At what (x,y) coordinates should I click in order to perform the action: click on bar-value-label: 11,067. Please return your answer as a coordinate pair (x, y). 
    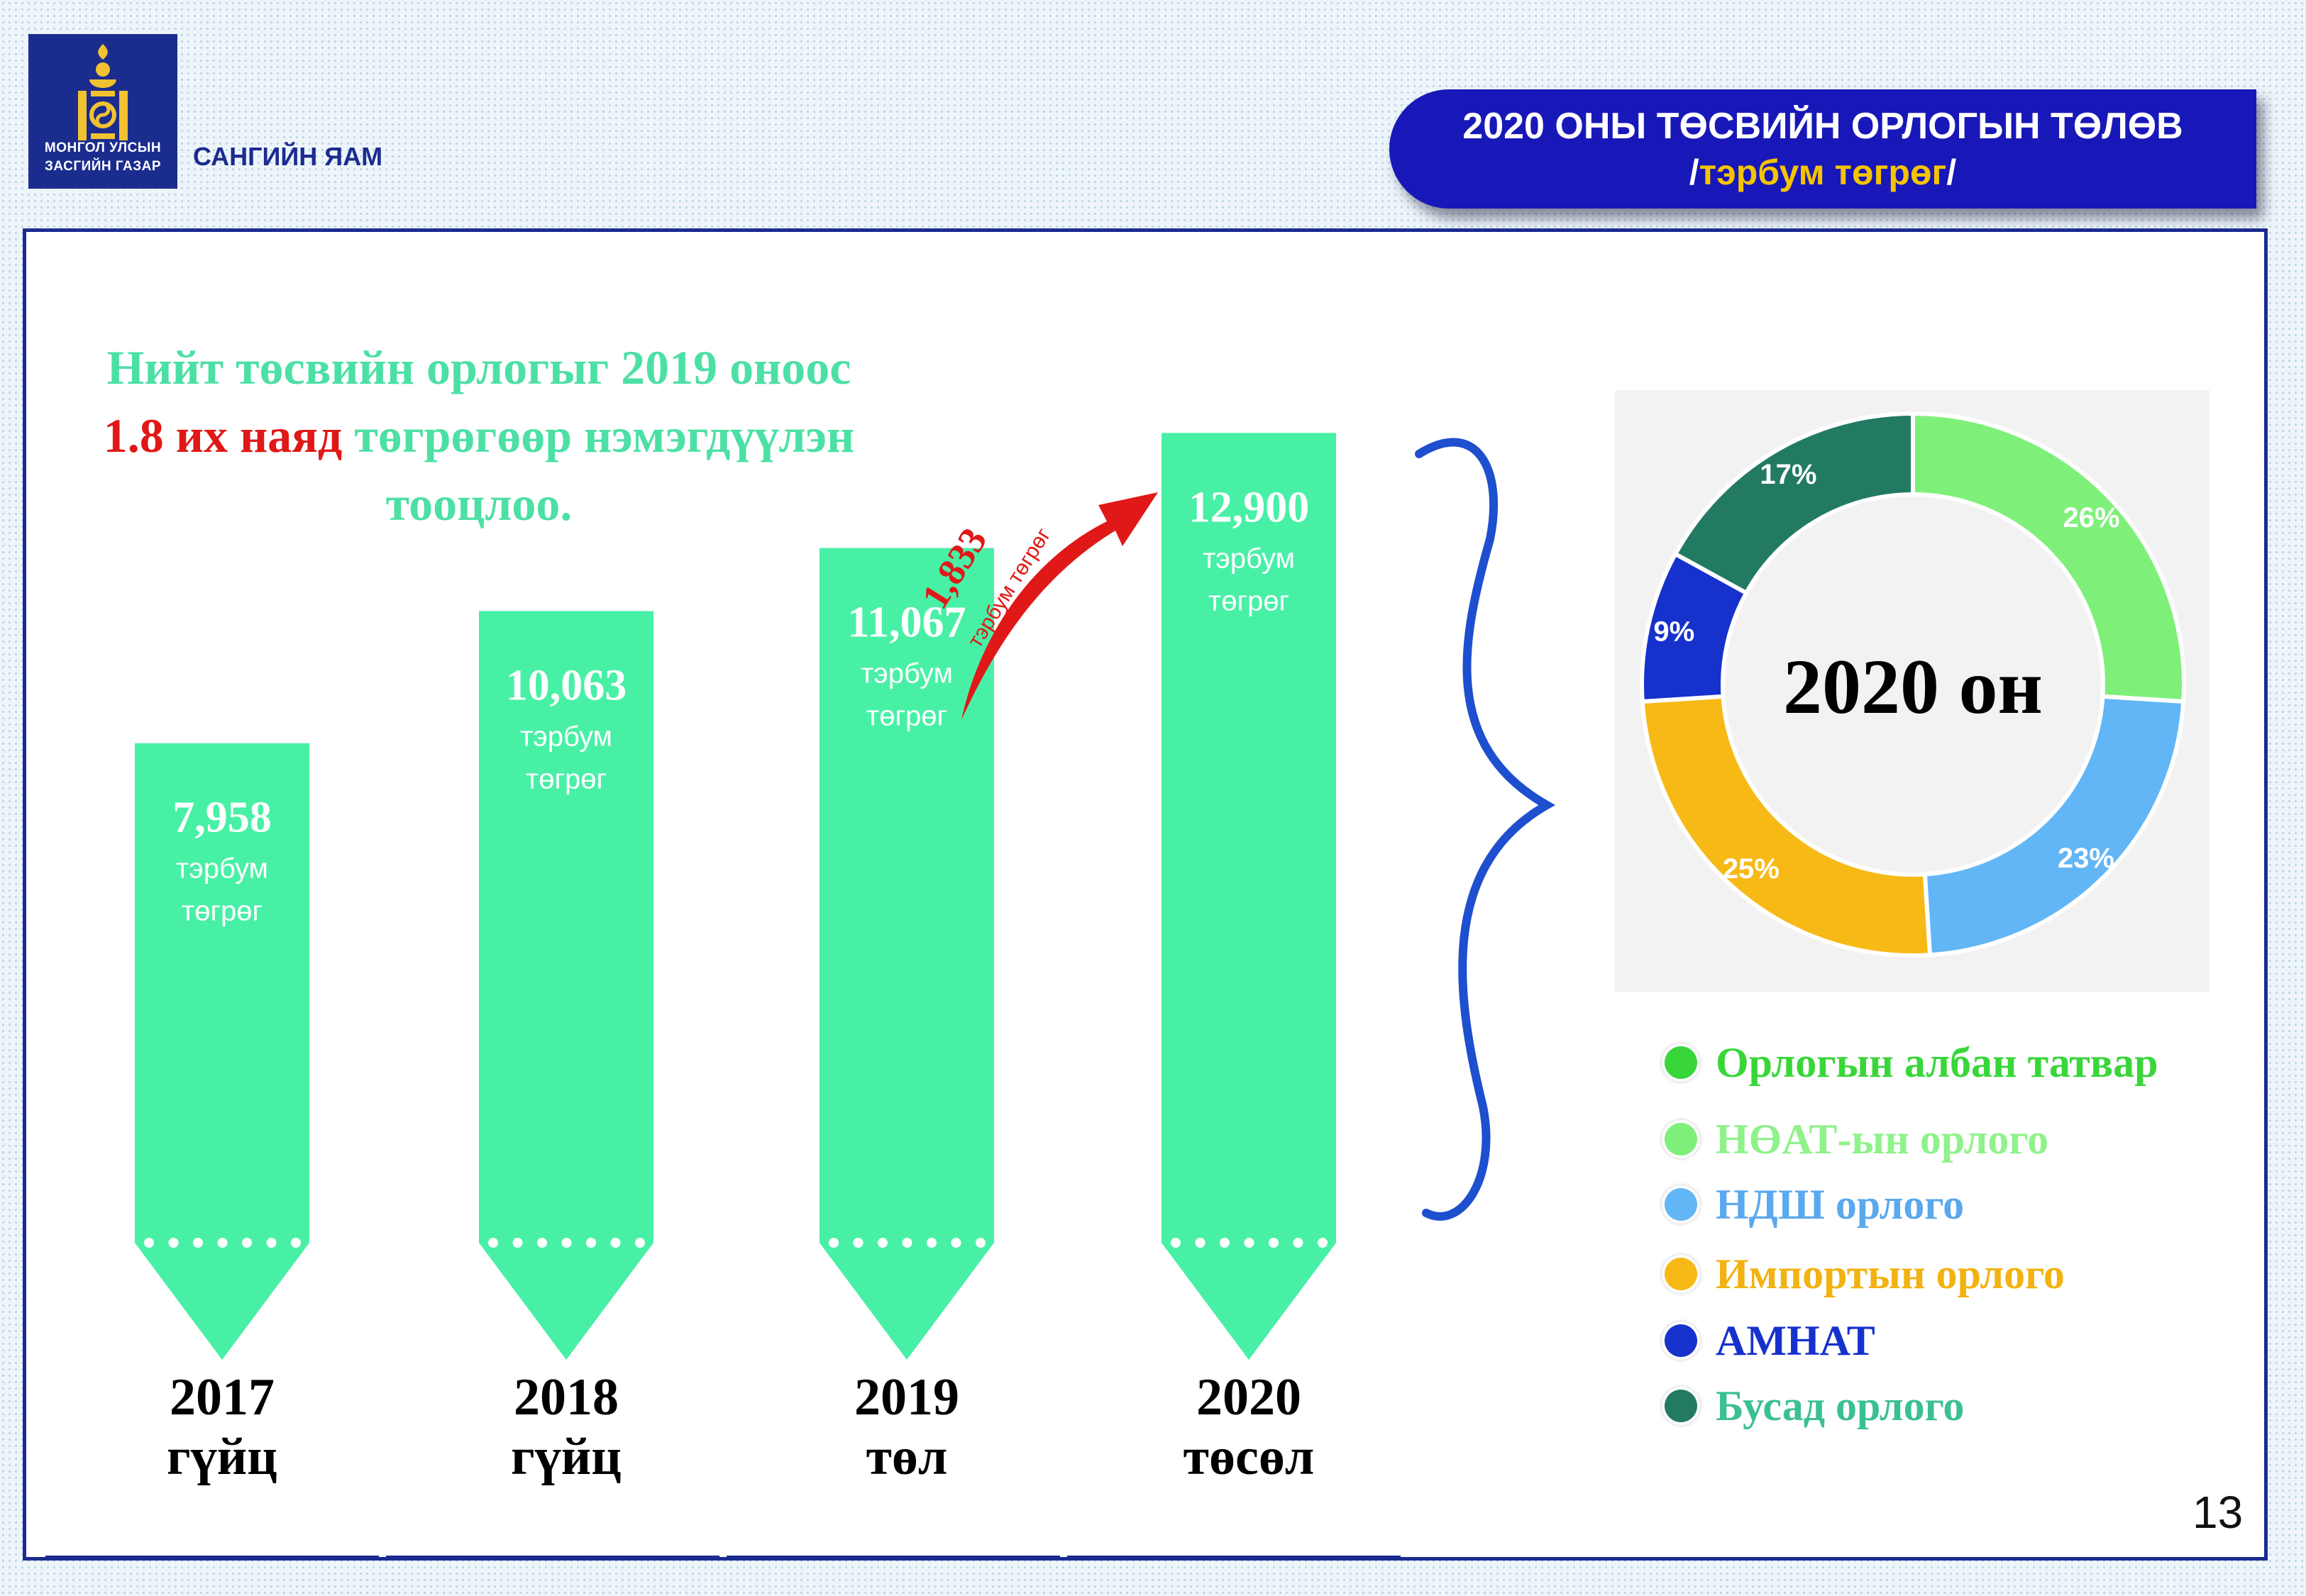
    Looking at the image, I should click on (906, 623).